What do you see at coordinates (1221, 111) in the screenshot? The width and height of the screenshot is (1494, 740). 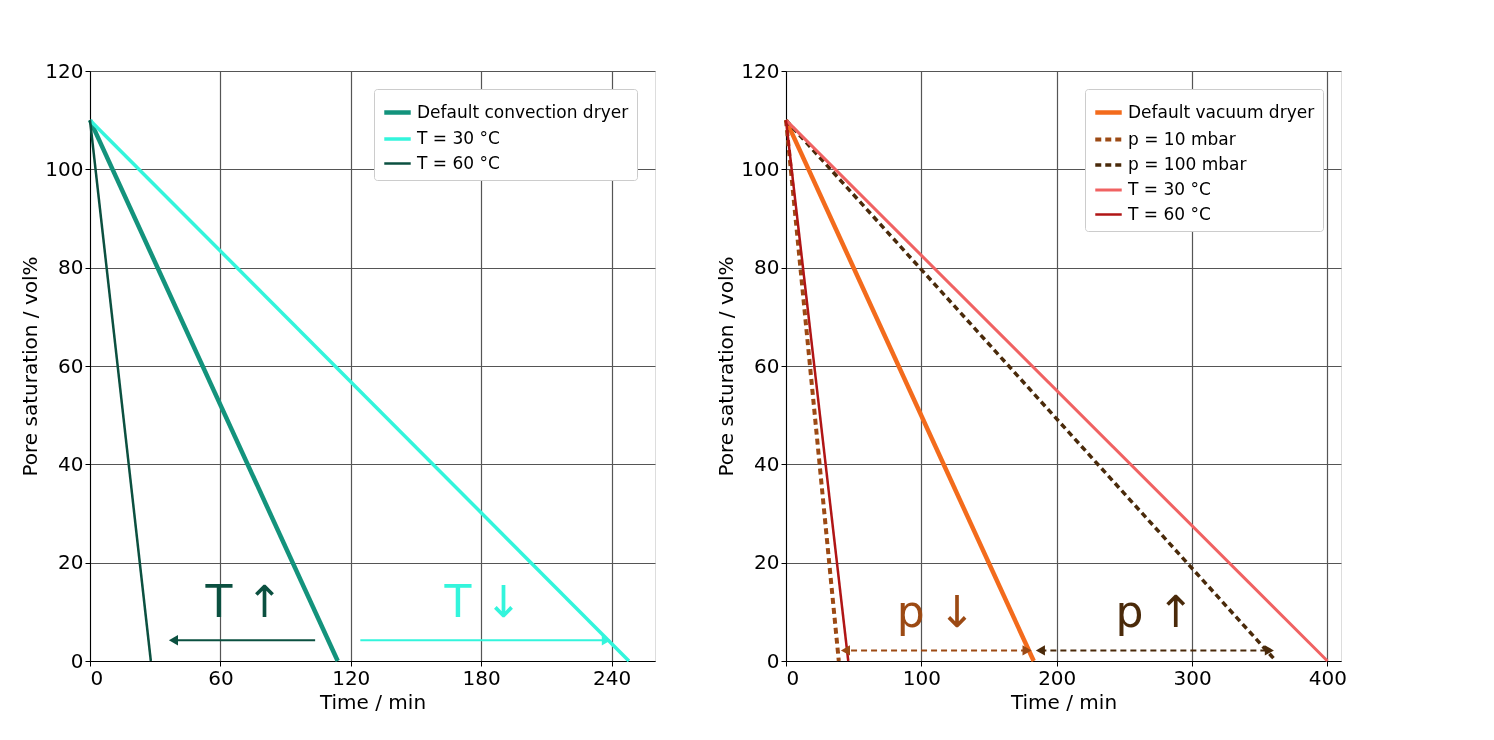 I see `legend-label: Default vacuum dryer` at bounding box center [1221, 111].